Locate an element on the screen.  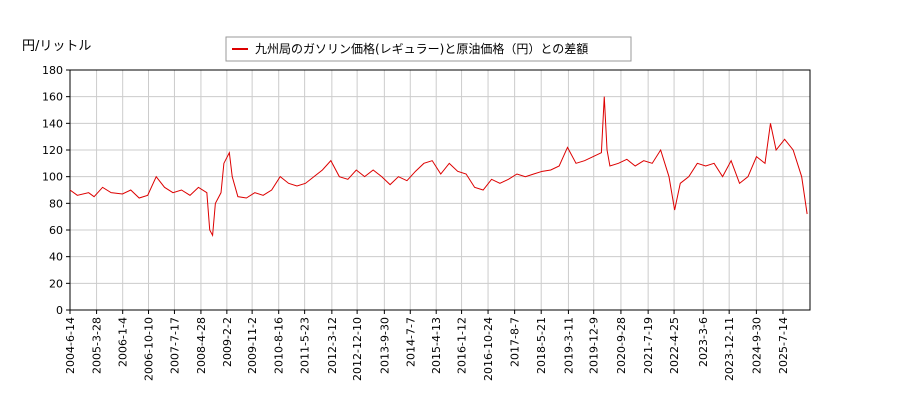
y-tick-label: 140 is located at coordinates (52, 123).